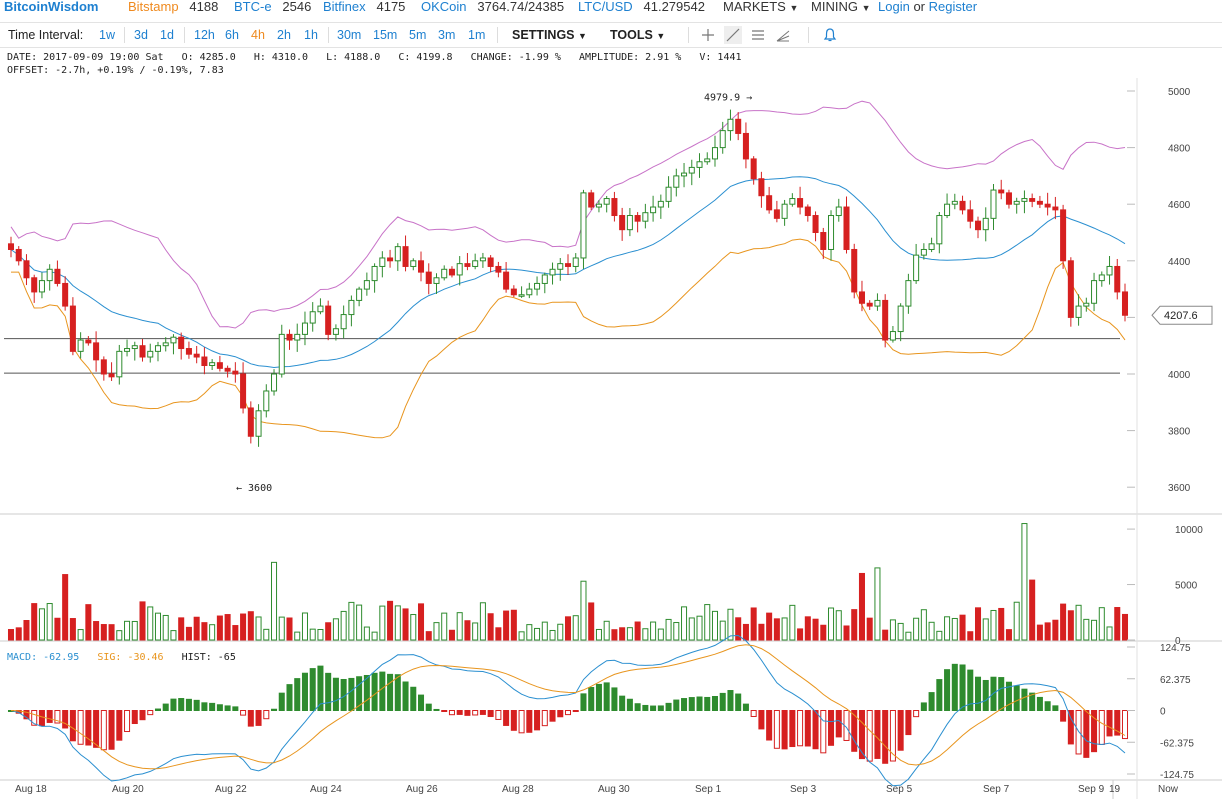 Image resolution: width=1222 pixels, height=799 pixels. What do you see at coordinates (899, 789) in the screenshot?
I see `x-tick-label: Sep 5` at bounding box center [899, 789].